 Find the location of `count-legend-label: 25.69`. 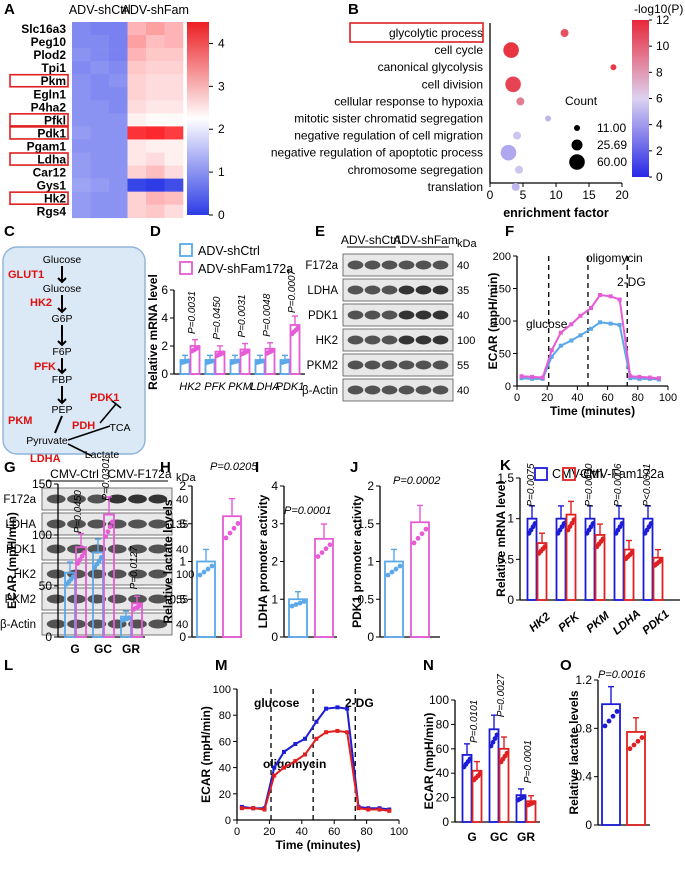

count-legend-label: 25.69 is located at coordinates (612, 145).